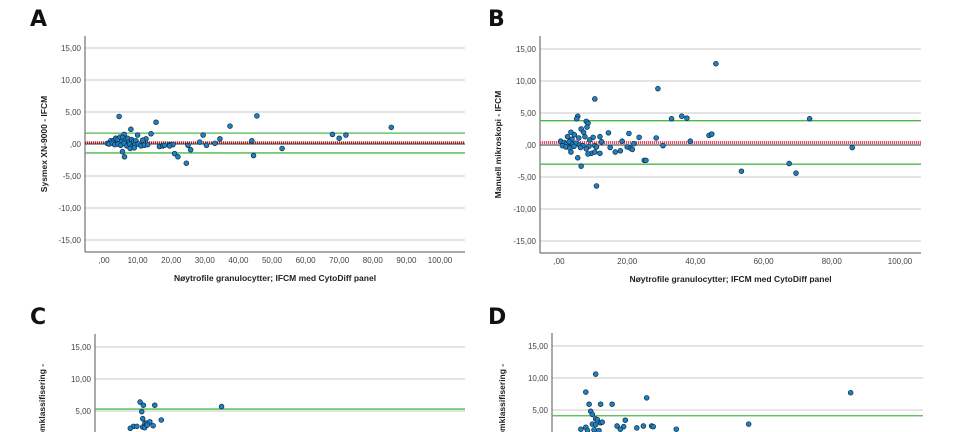  Describe the element at coordinates (531, 145) in the screenshot. I see `y-tick-label: ,00` at that location.